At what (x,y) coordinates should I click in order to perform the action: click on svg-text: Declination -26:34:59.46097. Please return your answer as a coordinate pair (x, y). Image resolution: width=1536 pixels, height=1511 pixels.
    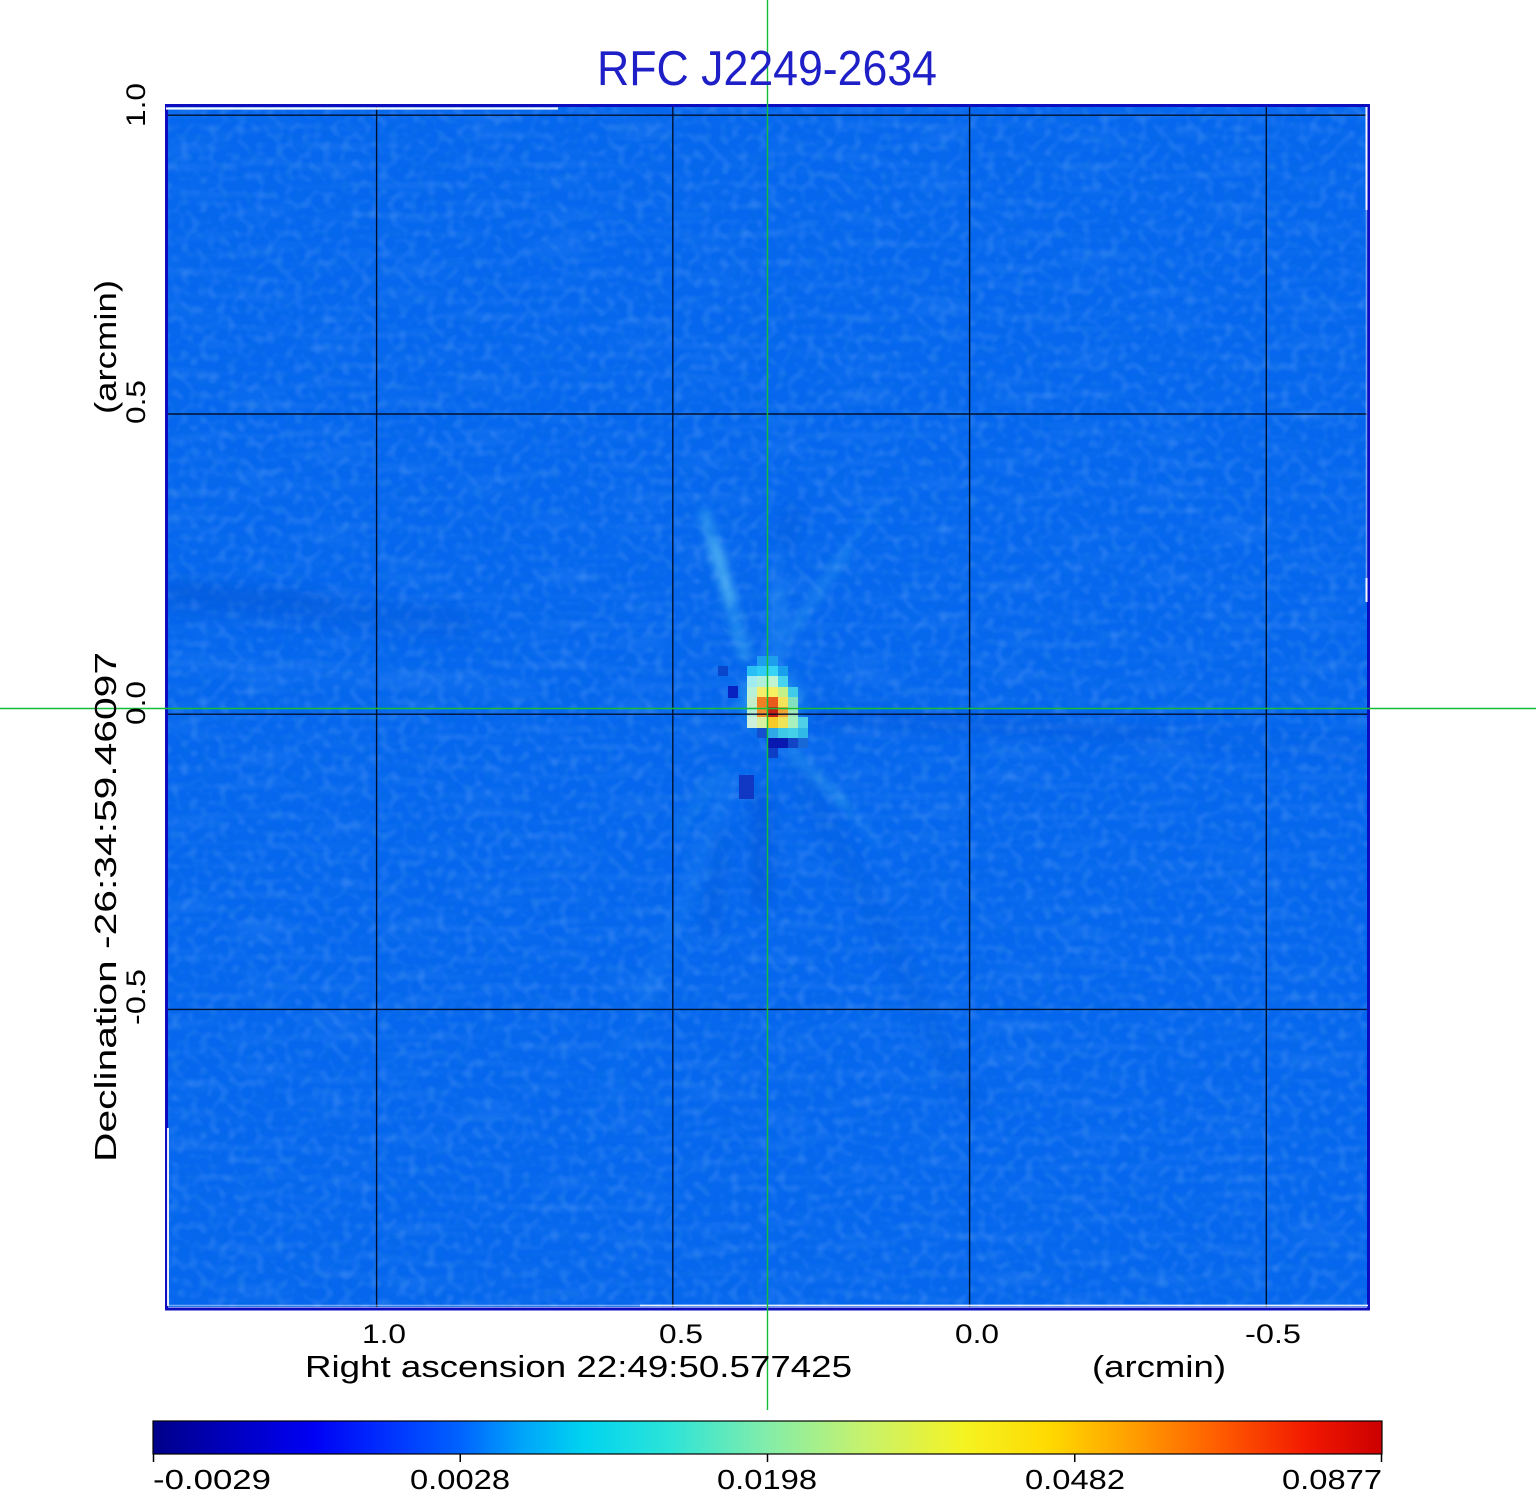
    Looking at the image, I should click on (105, 907).